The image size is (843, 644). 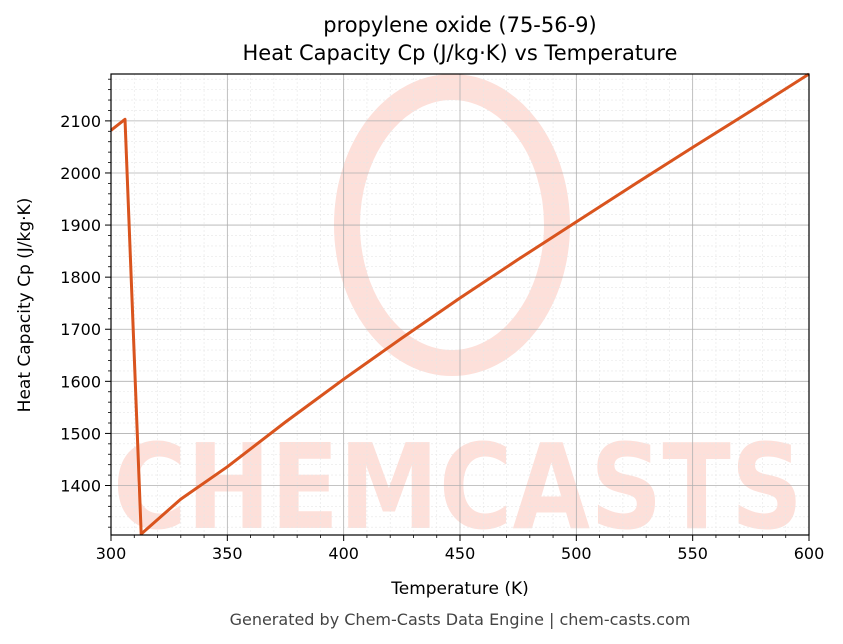 What do you see at coordinates (80, 277) in the screenshot?
I see `y-tick-label: 1800` at bounding box center [80, 277].